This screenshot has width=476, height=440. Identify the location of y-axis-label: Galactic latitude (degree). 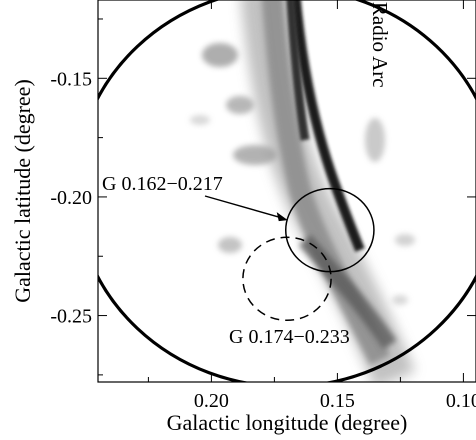
(22, 191).